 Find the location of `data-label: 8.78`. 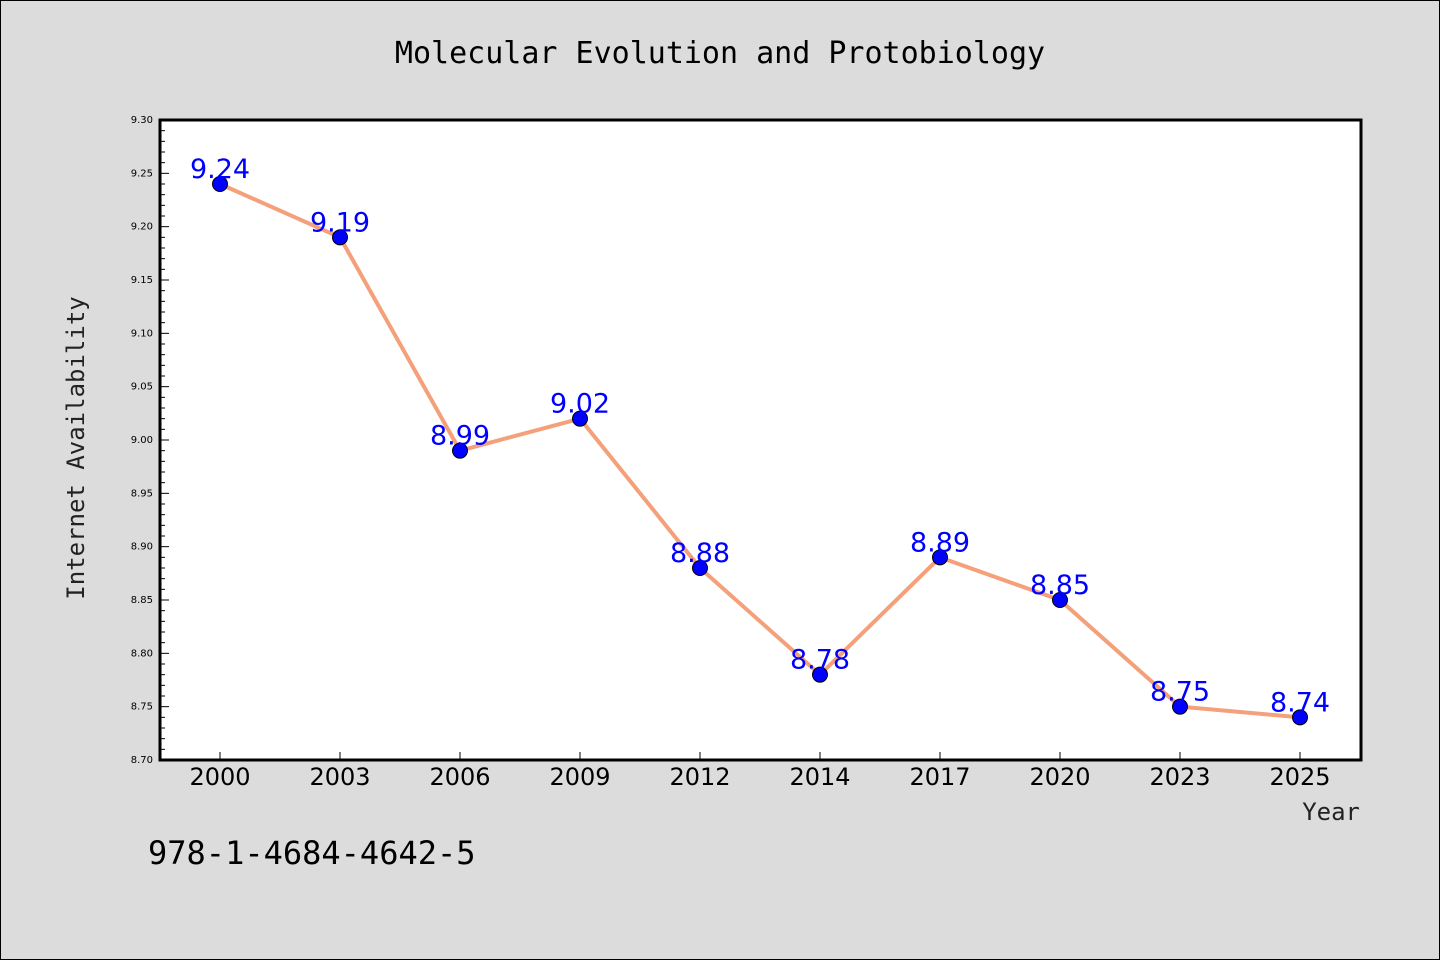

data-label: 8.78 is located at coordinates (820, 660).